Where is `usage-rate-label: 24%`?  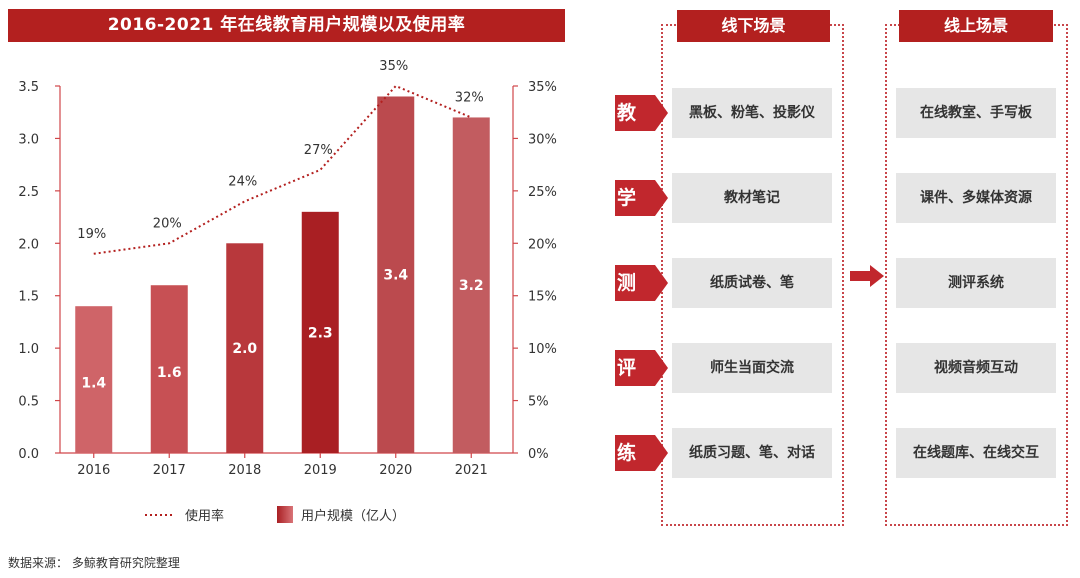
usage-rate-label: 24% is located at coordinates (242, 181).